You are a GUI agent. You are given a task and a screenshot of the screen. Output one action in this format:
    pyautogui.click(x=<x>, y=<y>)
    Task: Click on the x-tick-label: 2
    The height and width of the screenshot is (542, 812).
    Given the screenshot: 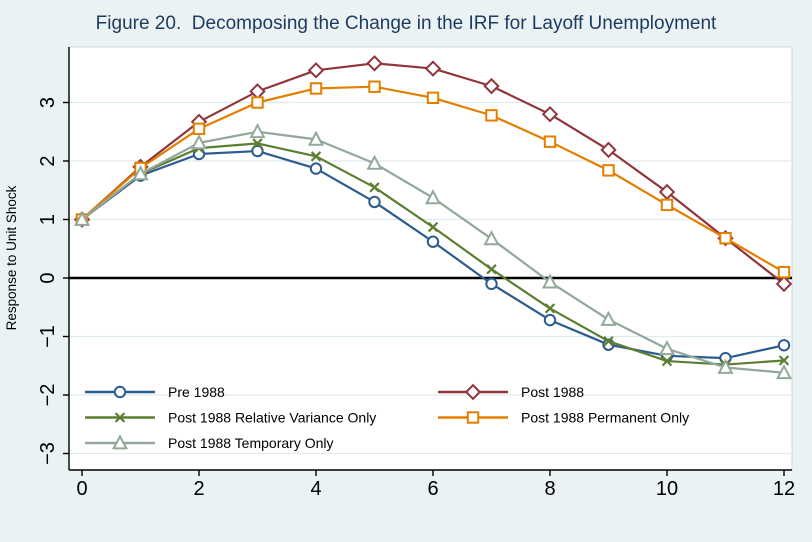 What is the action you would take?
    pyautogui.click(x=198, y=489)
    